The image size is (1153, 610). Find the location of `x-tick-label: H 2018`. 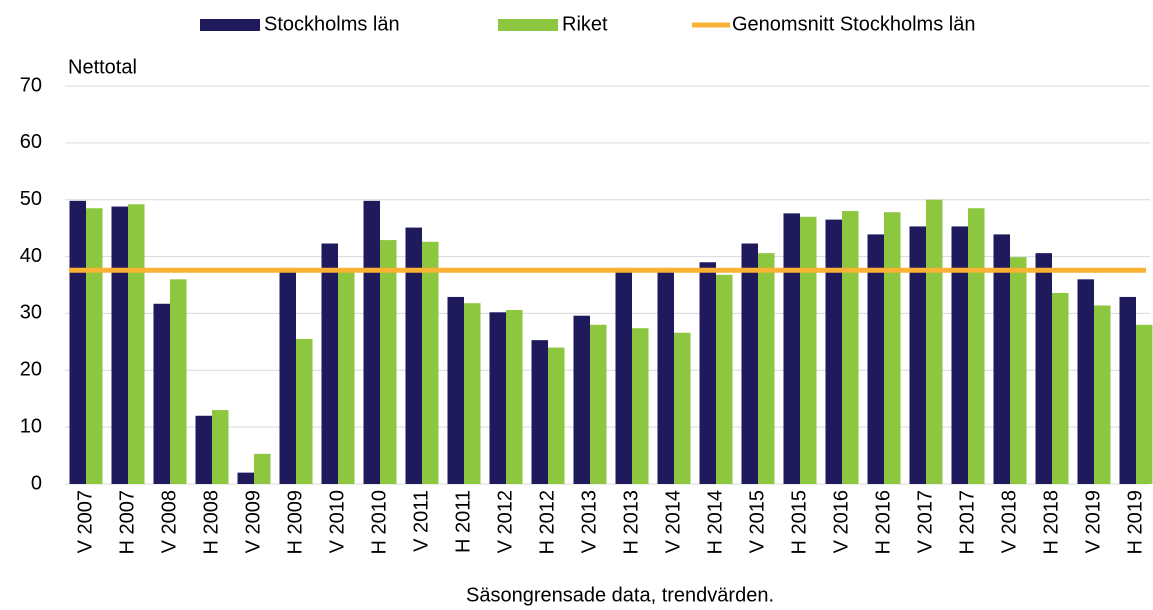

x-tick-label: H 2018 is located at coordinates (1051, 522).